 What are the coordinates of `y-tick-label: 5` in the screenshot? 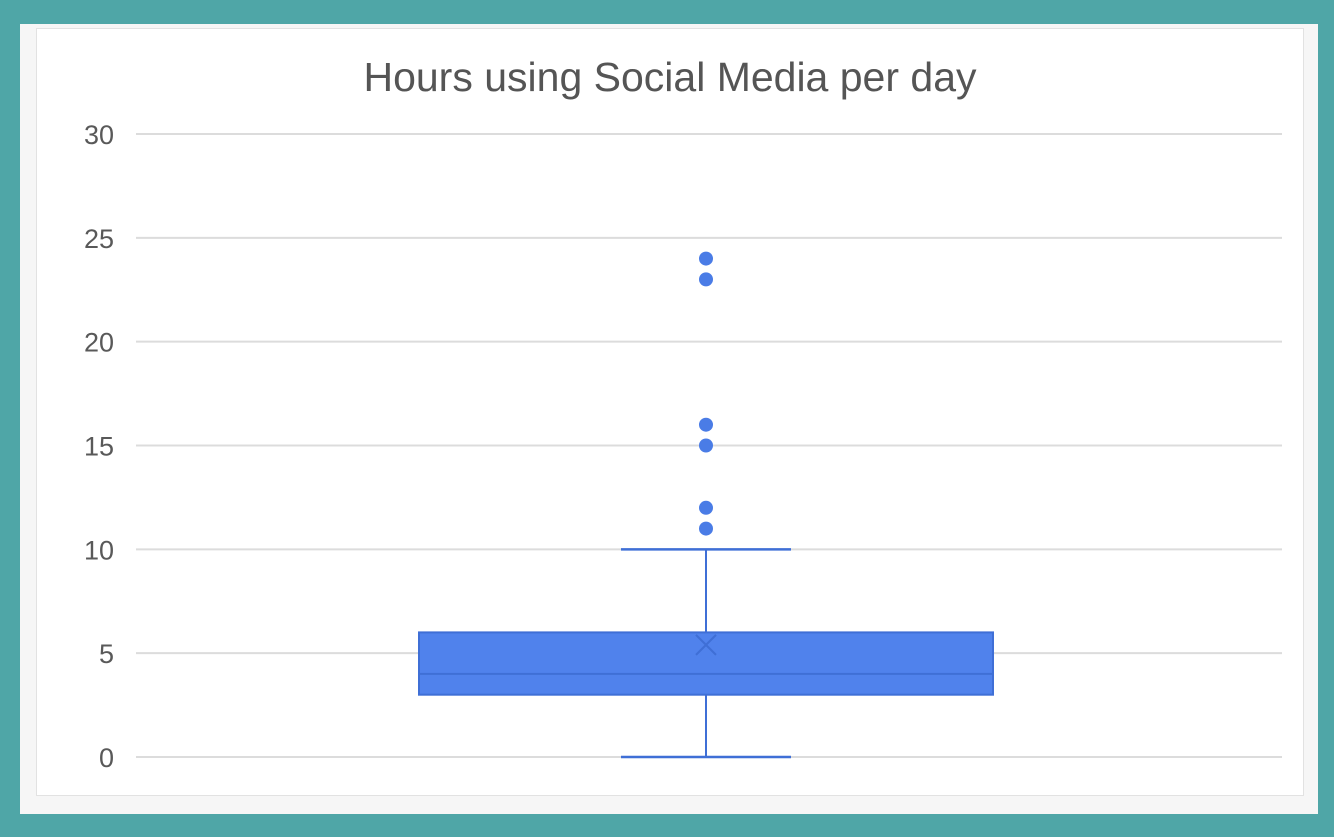 It's located at (106, 654).